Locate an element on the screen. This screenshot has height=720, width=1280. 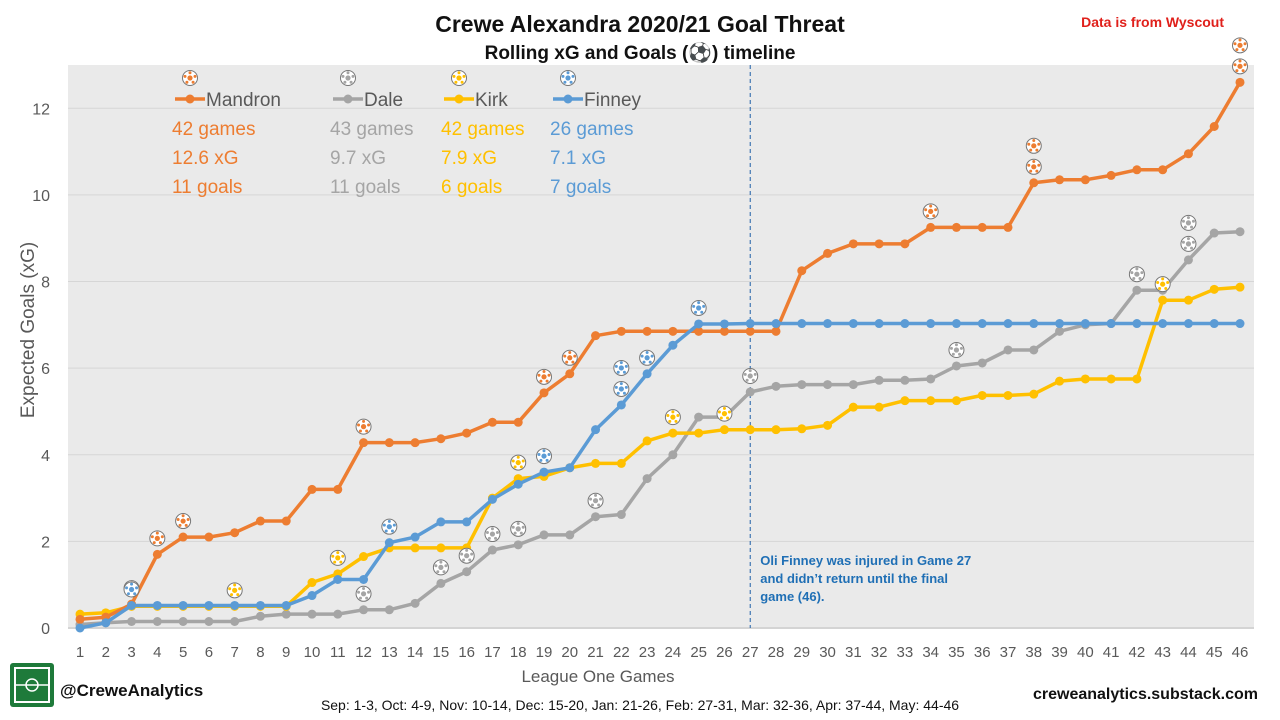
kirk-legend-marker is located at coordinates (459, 99).